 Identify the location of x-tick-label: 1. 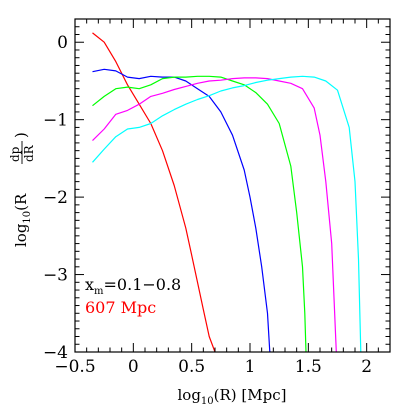
(250, 367).